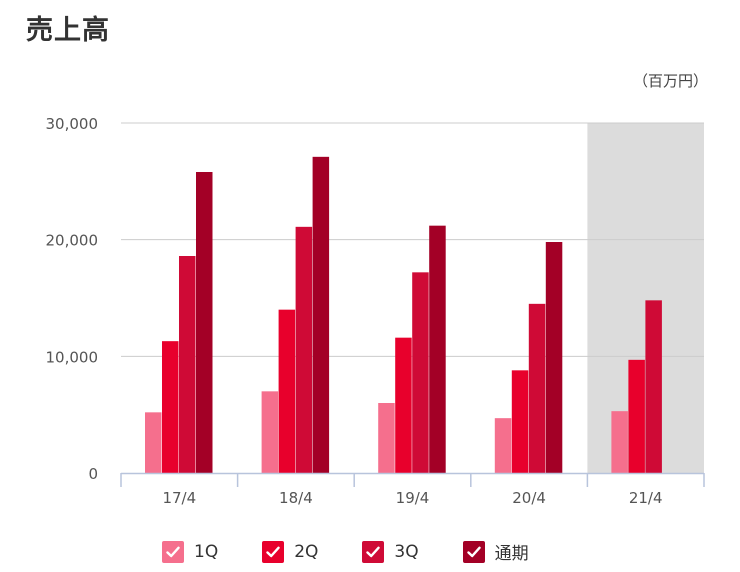  I want to click on legend-item-4: 通期, so click(495, 551).